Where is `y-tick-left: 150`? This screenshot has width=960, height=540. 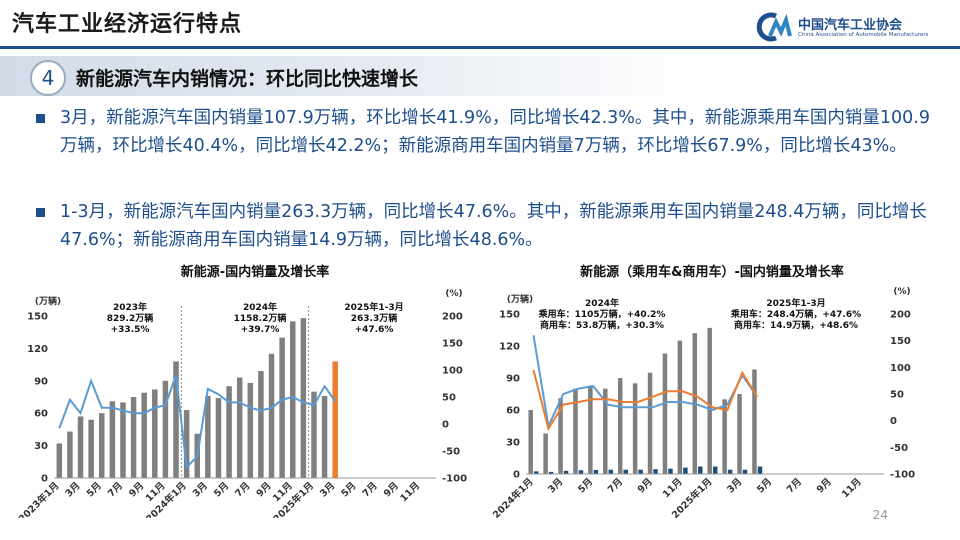 y-tick-left: 150 is located at coordinates (509, 315).